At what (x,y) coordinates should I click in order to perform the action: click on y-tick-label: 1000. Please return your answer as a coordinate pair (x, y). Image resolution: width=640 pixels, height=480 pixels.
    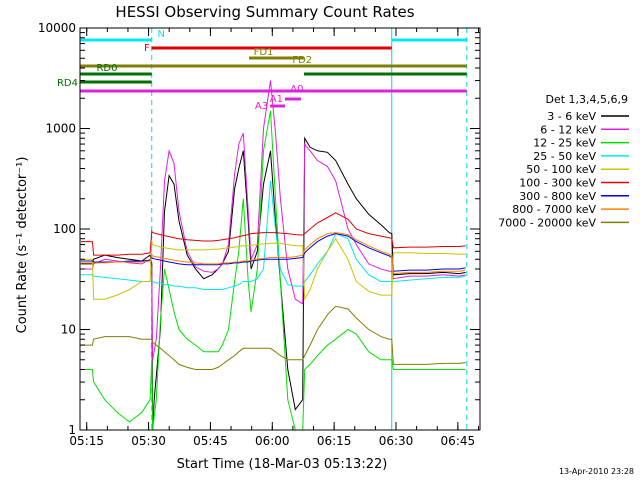
    Looking at the image, I should click on (60, 129).